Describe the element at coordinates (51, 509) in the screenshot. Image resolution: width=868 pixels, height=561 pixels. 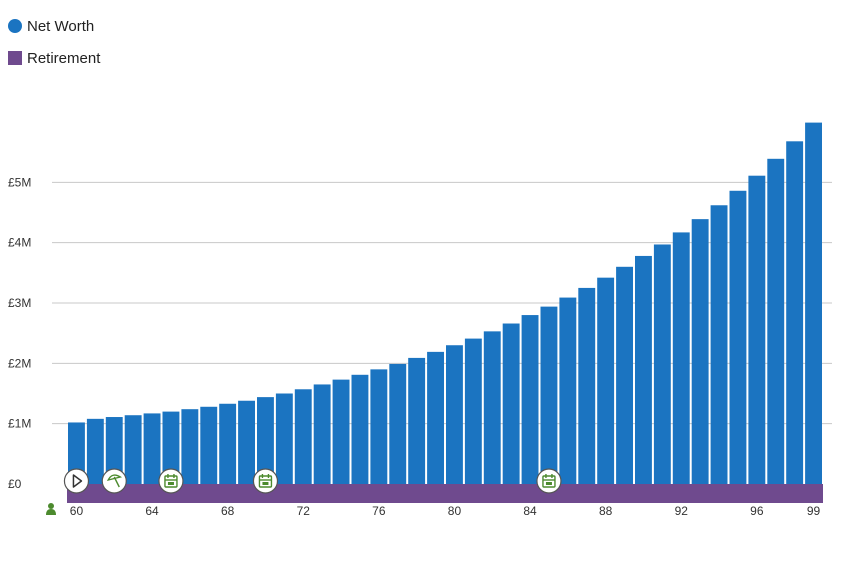
I see `person-icon` at that location.